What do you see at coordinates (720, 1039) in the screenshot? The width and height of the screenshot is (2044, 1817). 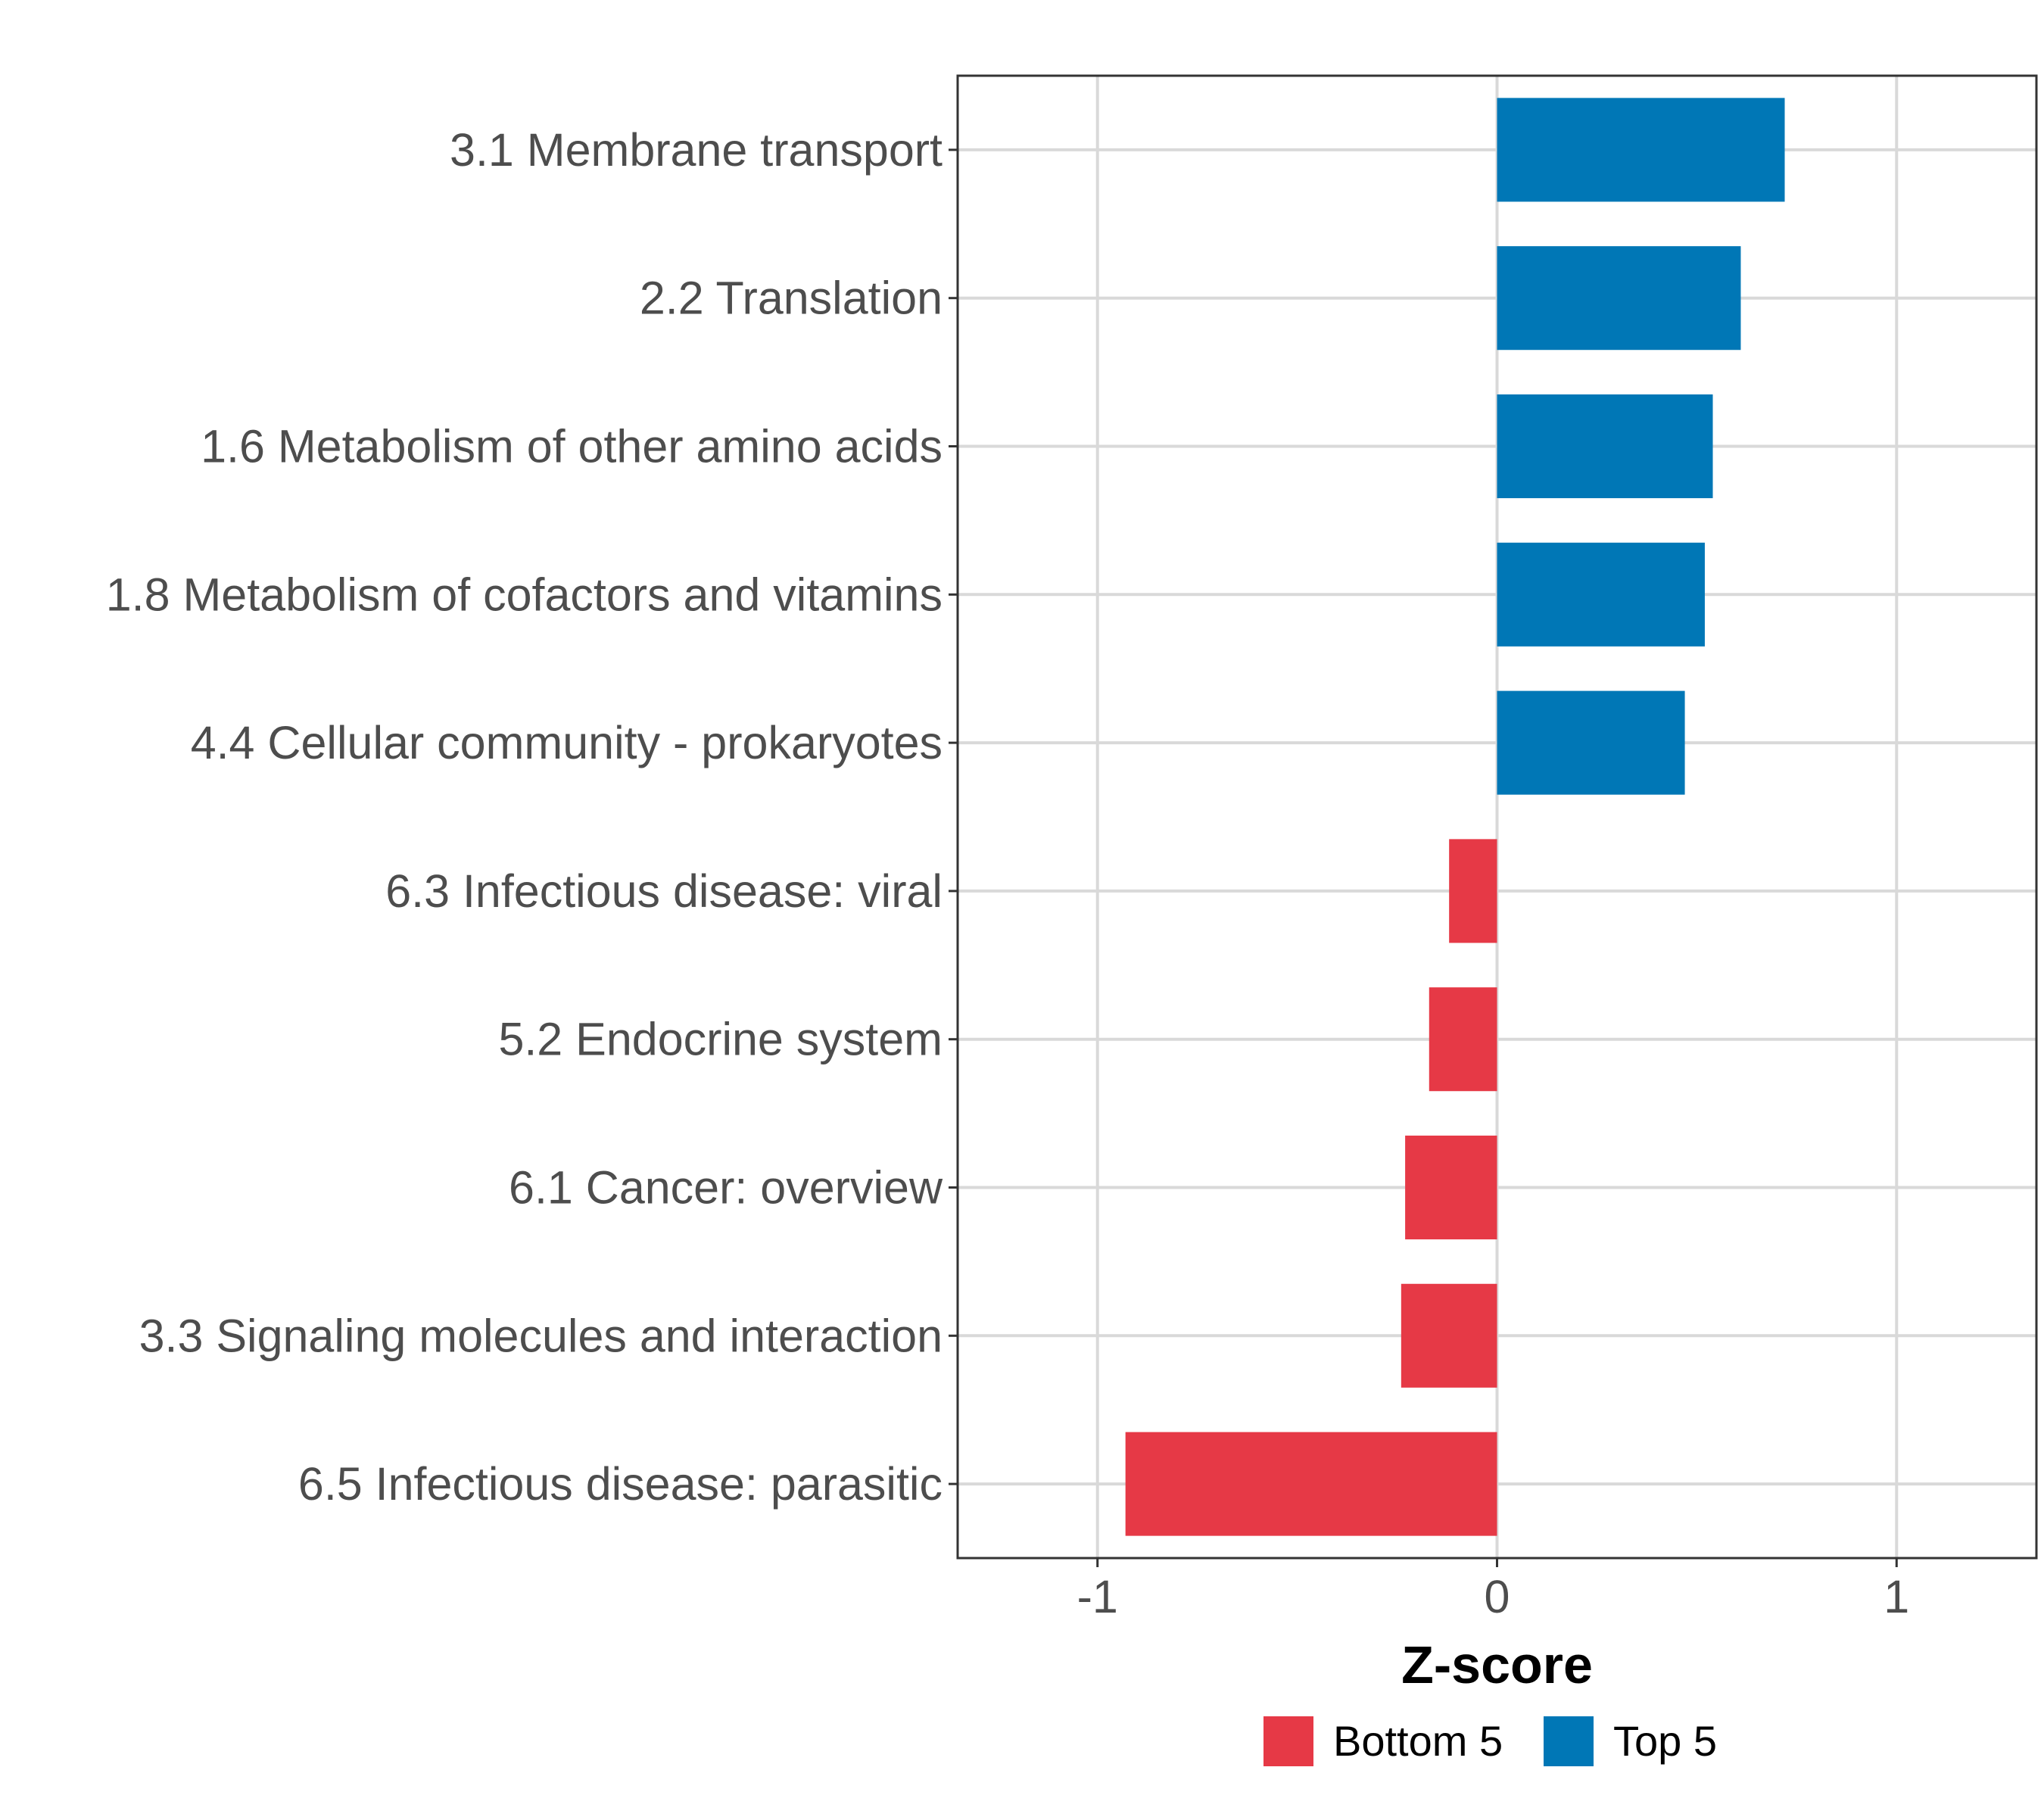 I see `category-label-5-2-endocrine-system: 5.2 Endocrine system` at bounding box center [720, 1039].